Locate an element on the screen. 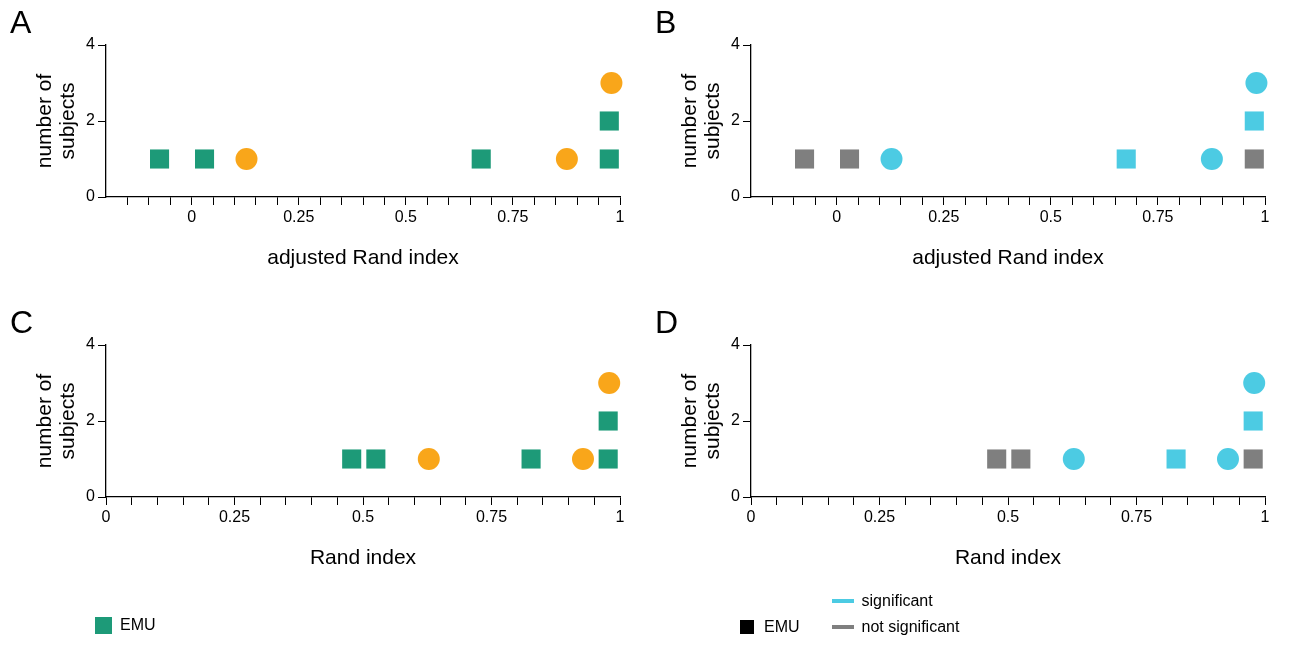 The image size is (1291, 652). text: EMU is located at coordinates (782, 627).